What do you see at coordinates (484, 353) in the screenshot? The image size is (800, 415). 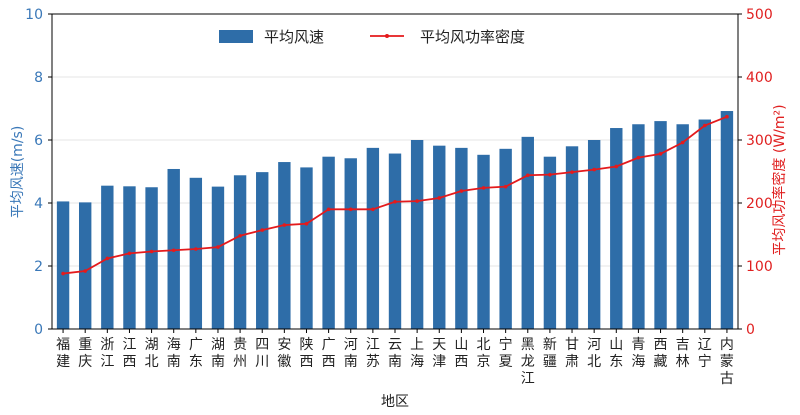 I see `x-tick-label-19: 北京` at bounding box center [484, 353].